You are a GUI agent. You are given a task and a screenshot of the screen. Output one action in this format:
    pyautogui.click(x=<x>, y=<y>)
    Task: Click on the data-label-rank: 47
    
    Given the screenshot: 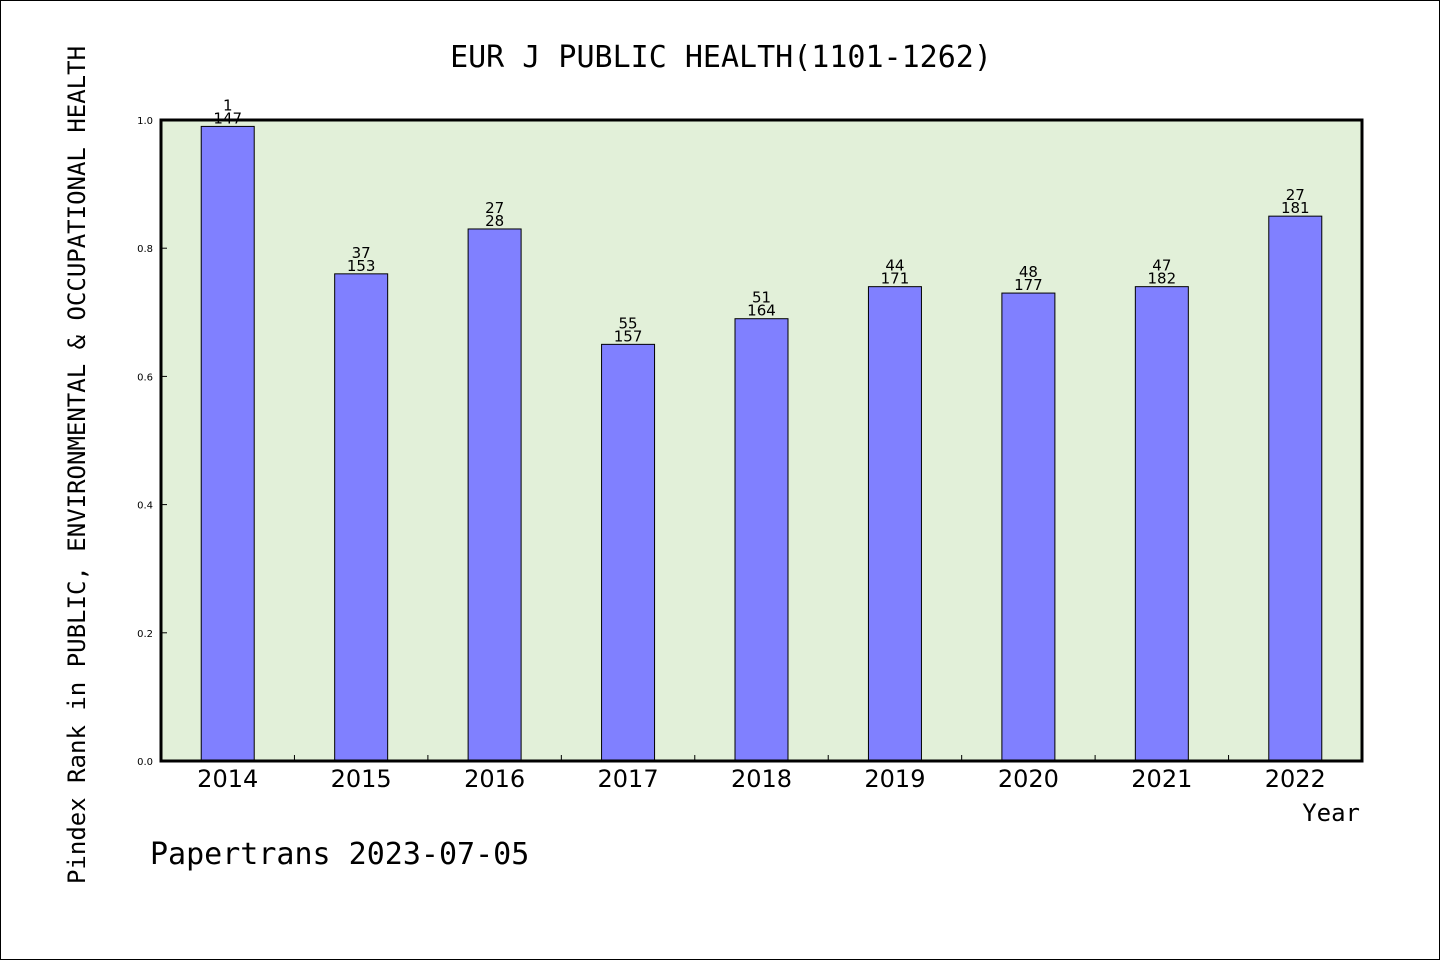 What is the action you would take?
    pyautogui.click(x=1161, y=266)
    